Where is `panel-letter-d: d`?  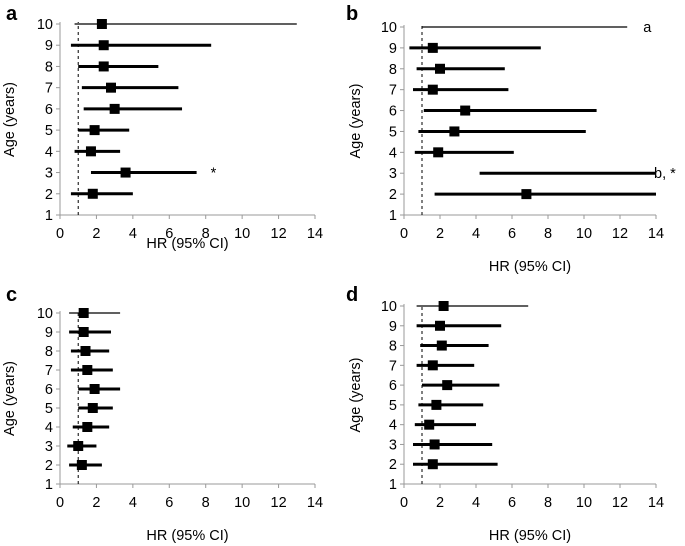 panel-letter-d: d is located at coordinates (352, 295).